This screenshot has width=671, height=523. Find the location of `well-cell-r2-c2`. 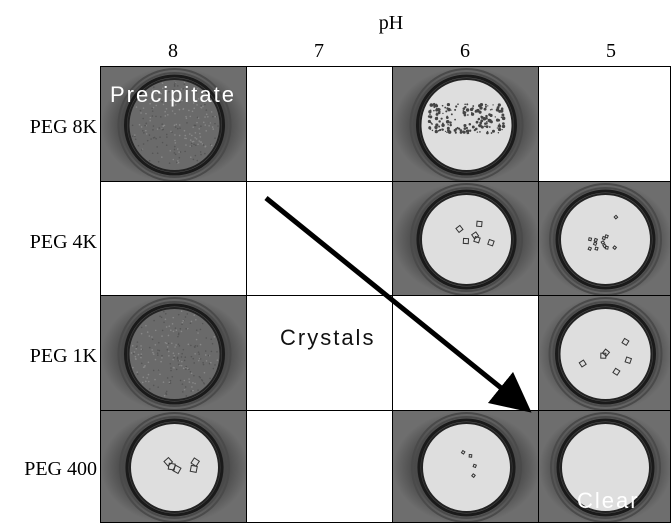

well-cell-r2-c2 is located at coordinates (465, 353).